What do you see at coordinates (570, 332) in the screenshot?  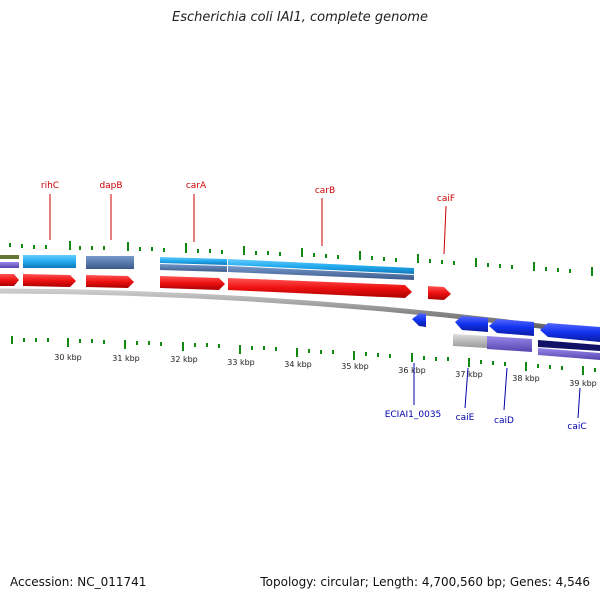 I see `gene-arrow-caiC` at bounding box center [570, 332].